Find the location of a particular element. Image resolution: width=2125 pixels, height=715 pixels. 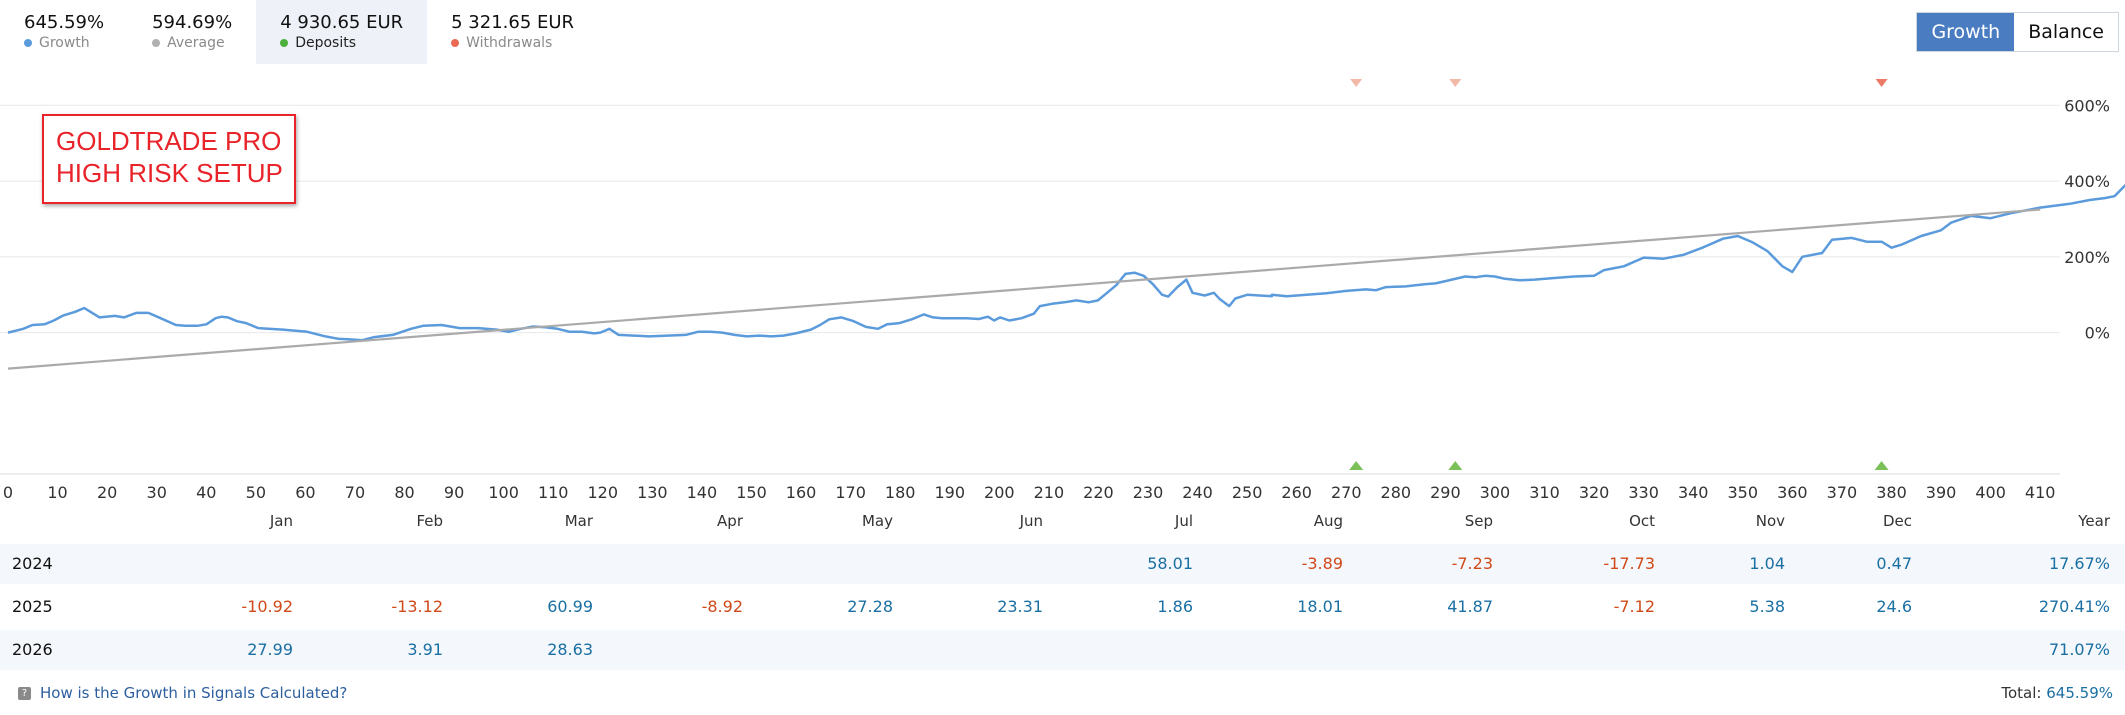

promo-label: GOLDTRADE PRO HIGH RISK SETUP is located at coordinates (169, 159).